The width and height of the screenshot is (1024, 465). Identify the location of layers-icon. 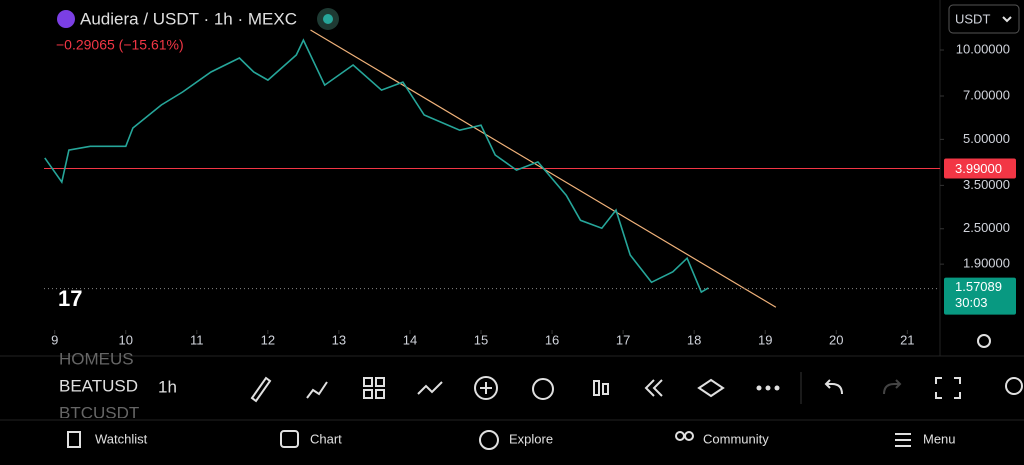
(711, 388).